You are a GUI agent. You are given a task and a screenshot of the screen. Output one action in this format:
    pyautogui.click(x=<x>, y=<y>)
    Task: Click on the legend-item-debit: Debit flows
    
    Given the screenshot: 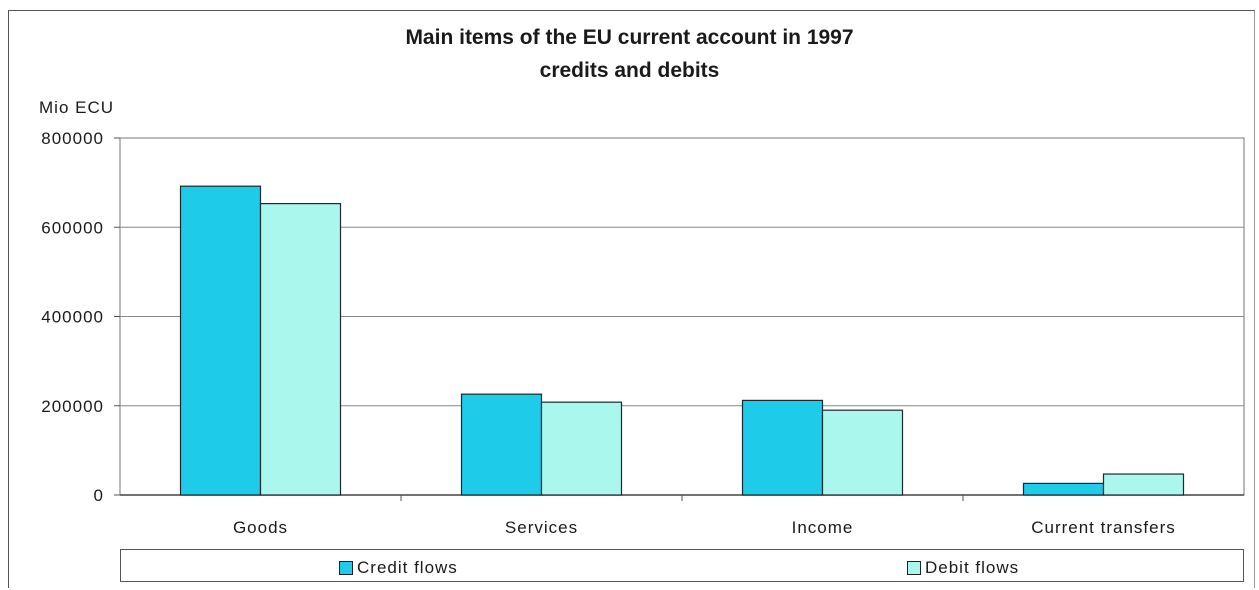 What is the action you would take?
    pyautogui.click(x=963, y=568)
    